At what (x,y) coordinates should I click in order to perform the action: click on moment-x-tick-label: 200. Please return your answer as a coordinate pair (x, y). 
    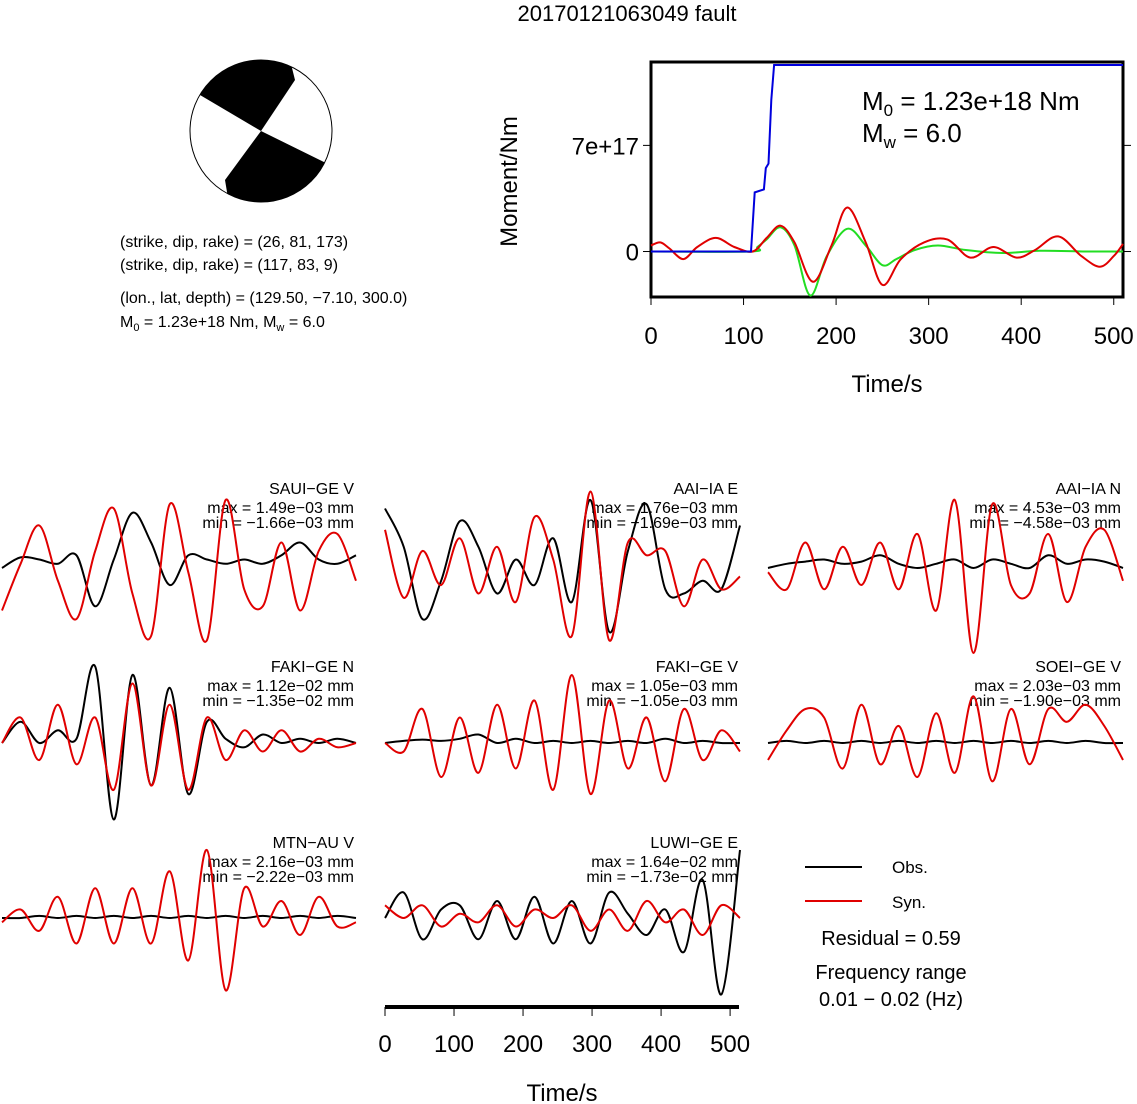
    Looking at the image, I should click on (836, 336).